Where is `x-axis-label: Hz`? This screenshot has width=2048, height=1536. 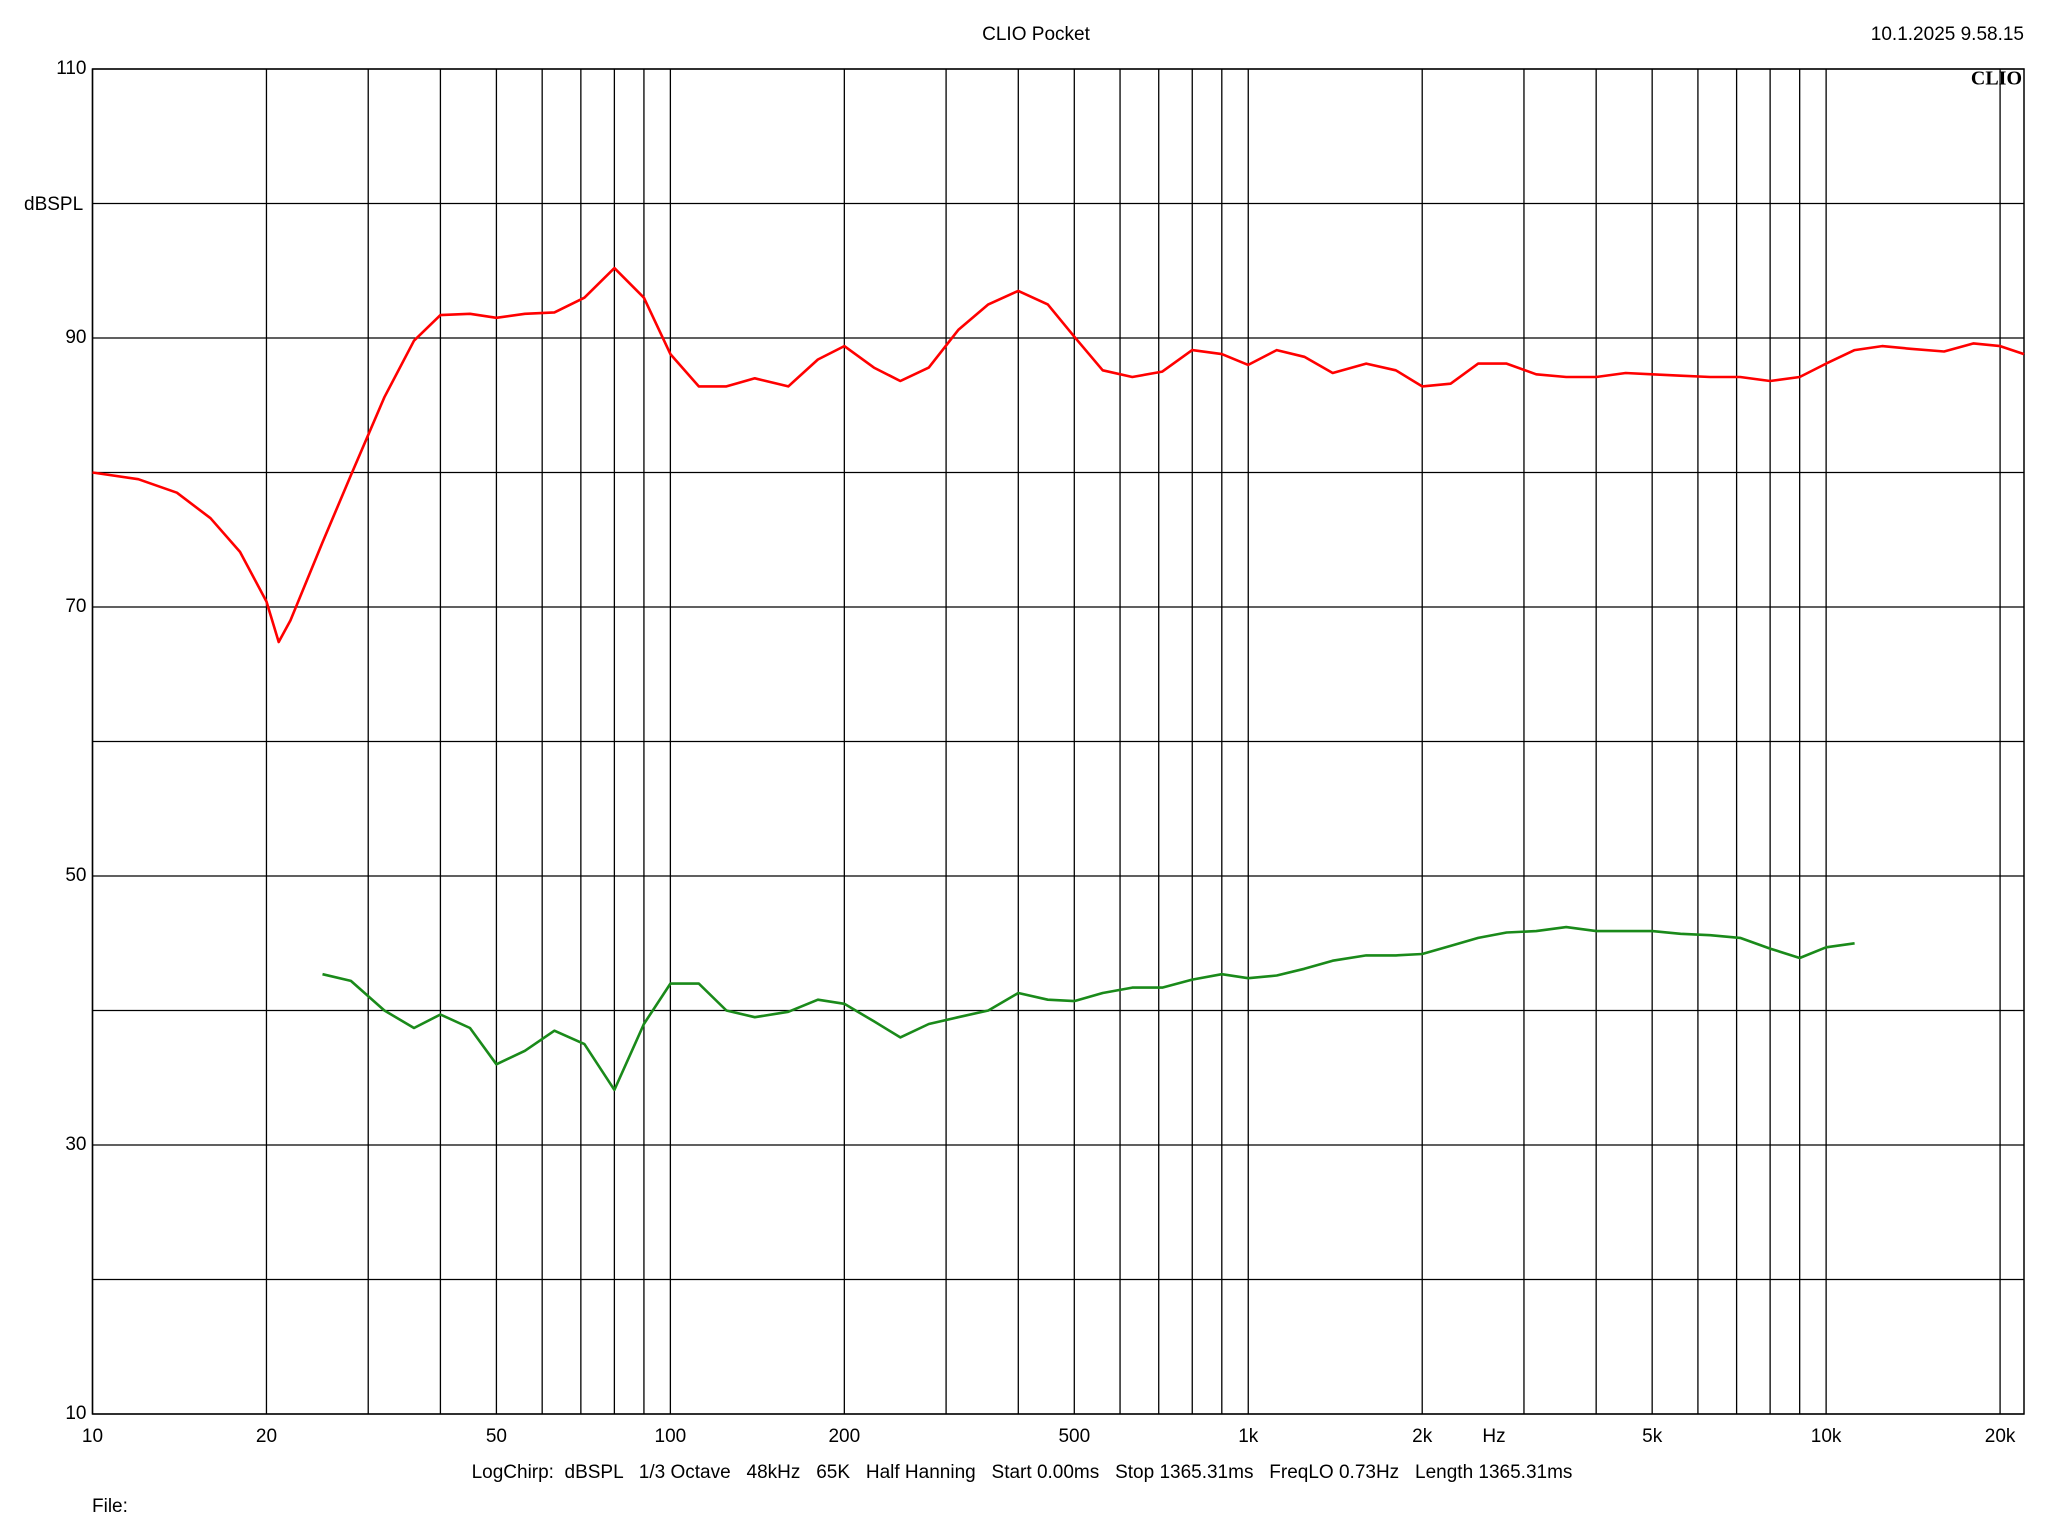
x-axis-label: Hz is located at coordinates (1493, 1436).